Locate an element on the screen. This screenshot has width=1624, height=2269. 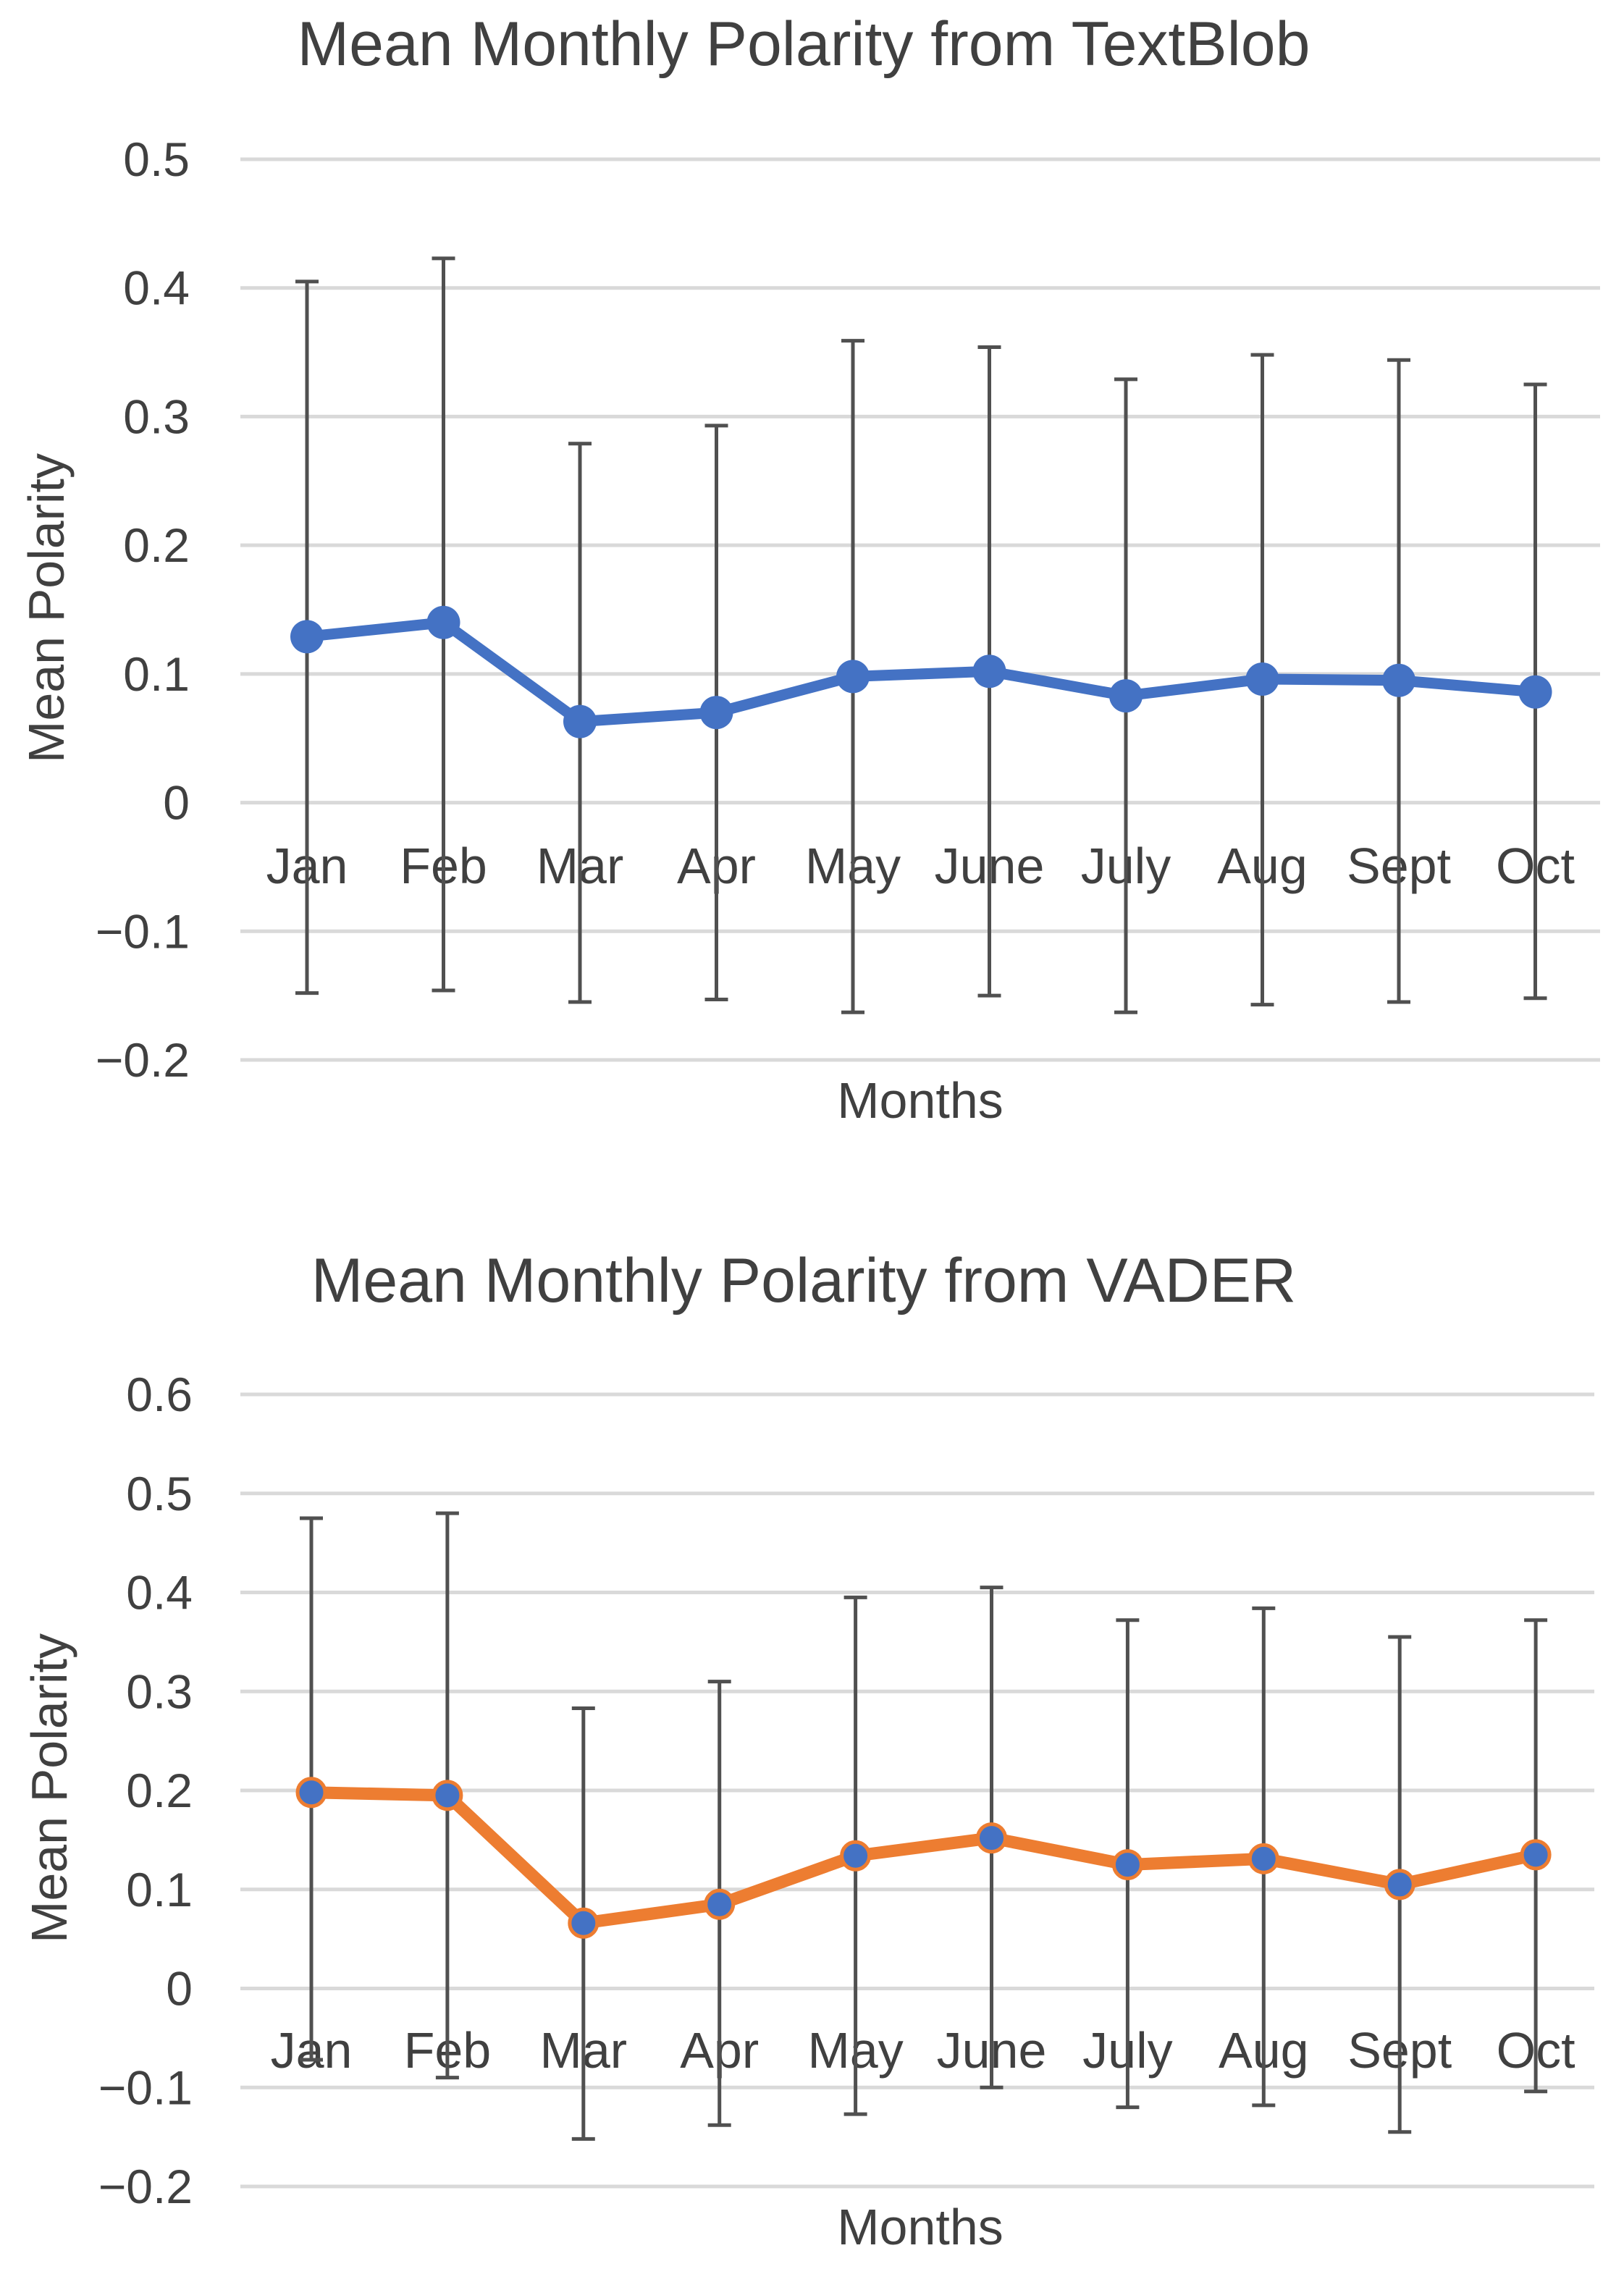
chart-title: Mean Monthly Polarity from TextBlob is located at coordinates (804, 44).